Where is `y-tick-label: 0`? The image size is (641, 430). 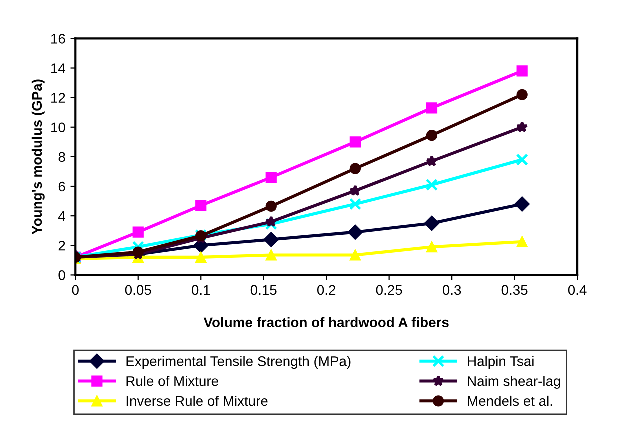
y-tick-label: 0 is located at coordinates (62, 275).